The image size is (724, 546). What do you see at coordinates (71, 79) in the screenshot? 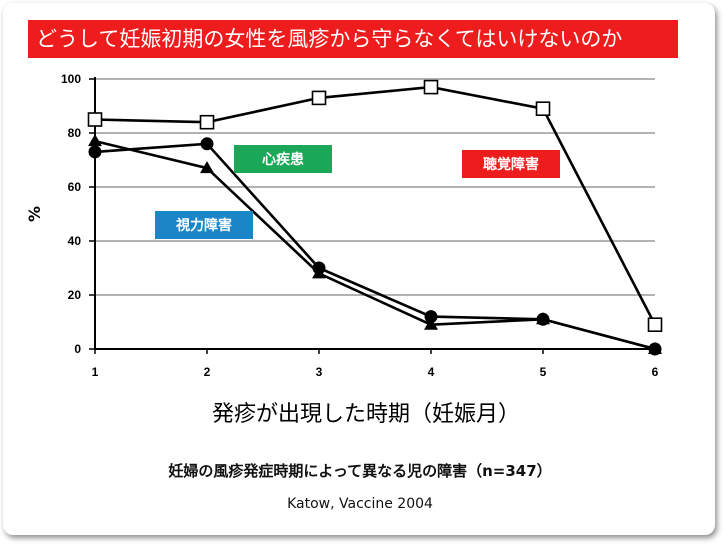
I see `y-tick-label-100: 100` at bounding box center [71, 79].